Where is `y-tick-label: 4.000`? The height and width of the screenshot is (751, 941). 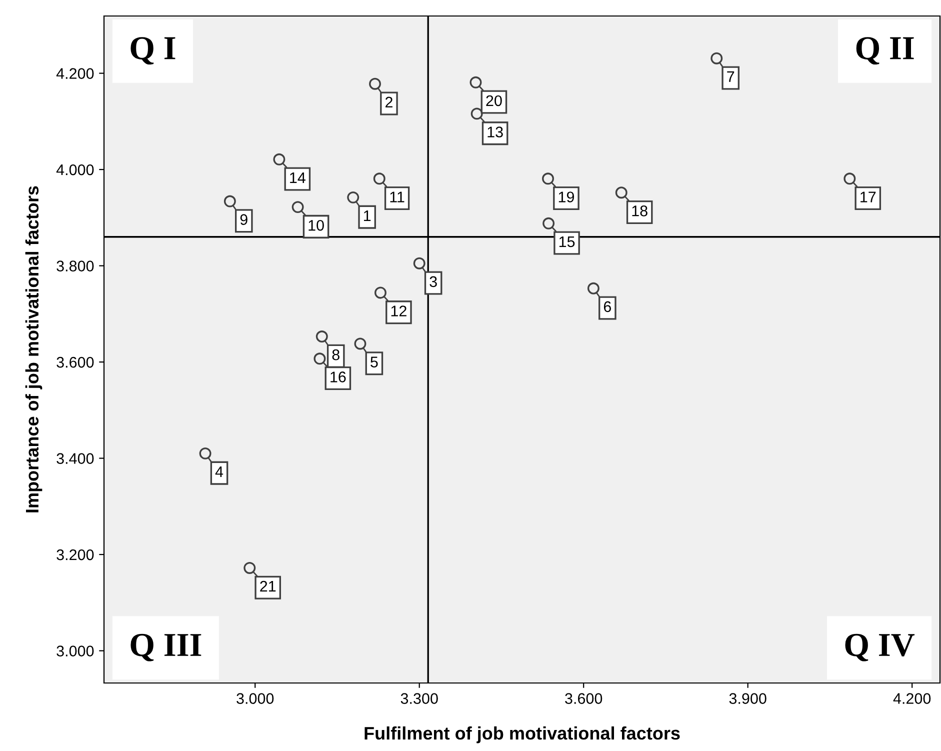
y-tick-label: 4.000 is located at coordinates (75, 170).